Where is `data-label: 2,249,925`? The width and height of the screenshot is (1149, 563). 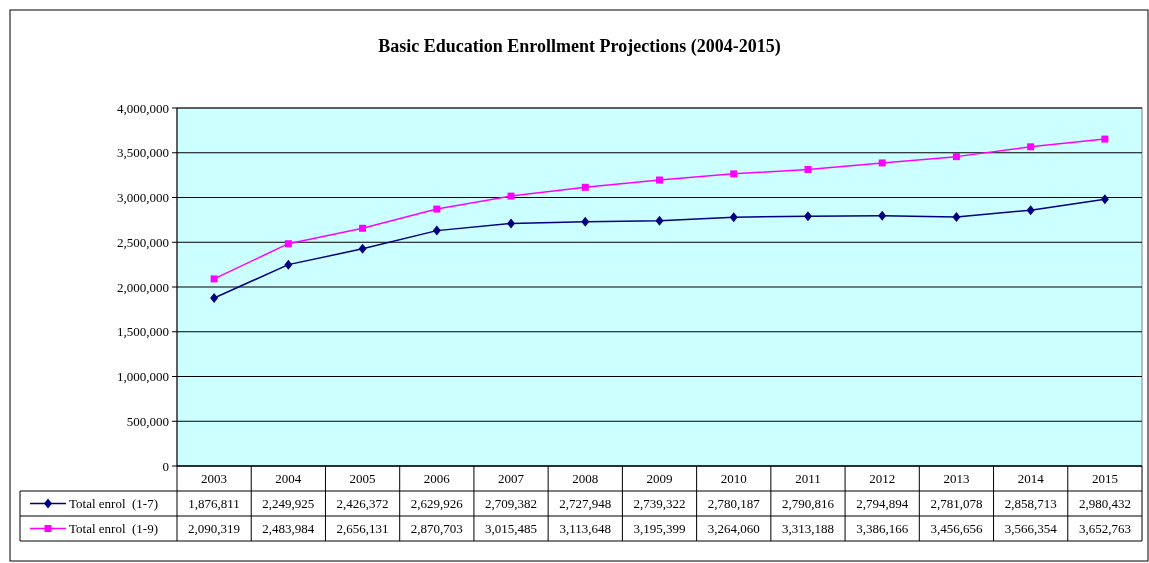 data-label: 2,249,925 is located at coordinates (288, 504).